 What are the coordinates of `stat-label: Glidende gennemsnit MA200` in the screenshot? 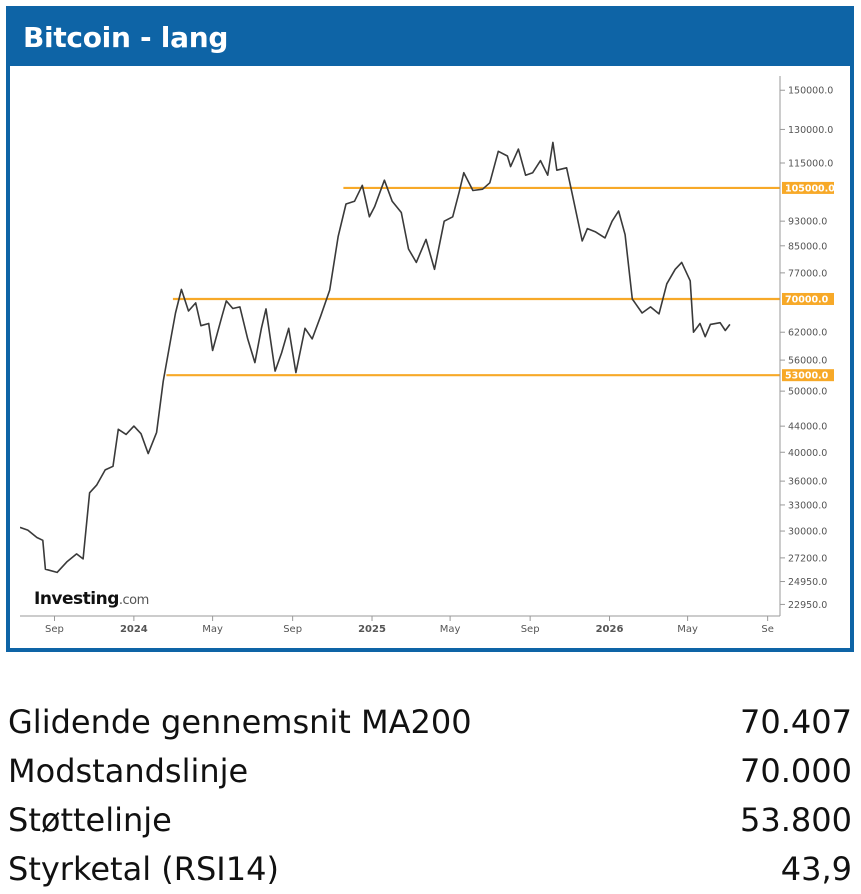 It's located at (240, 722).